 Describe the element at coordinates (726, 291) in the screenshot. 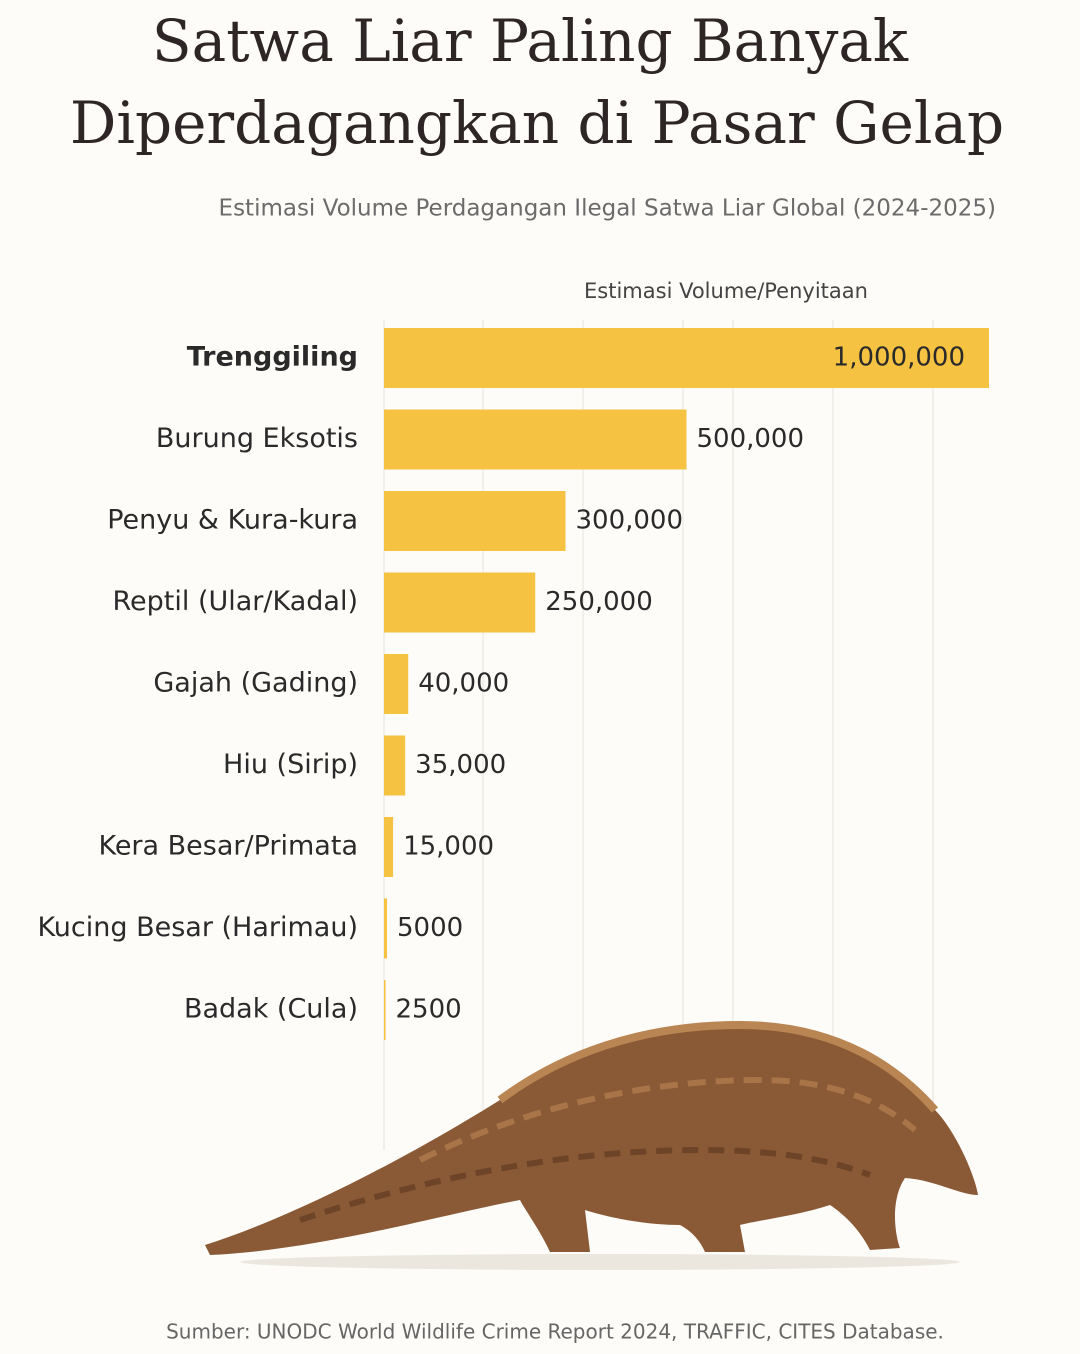

I see `x-axis-label: Estimasi Volume/Penyitaan` at that location.